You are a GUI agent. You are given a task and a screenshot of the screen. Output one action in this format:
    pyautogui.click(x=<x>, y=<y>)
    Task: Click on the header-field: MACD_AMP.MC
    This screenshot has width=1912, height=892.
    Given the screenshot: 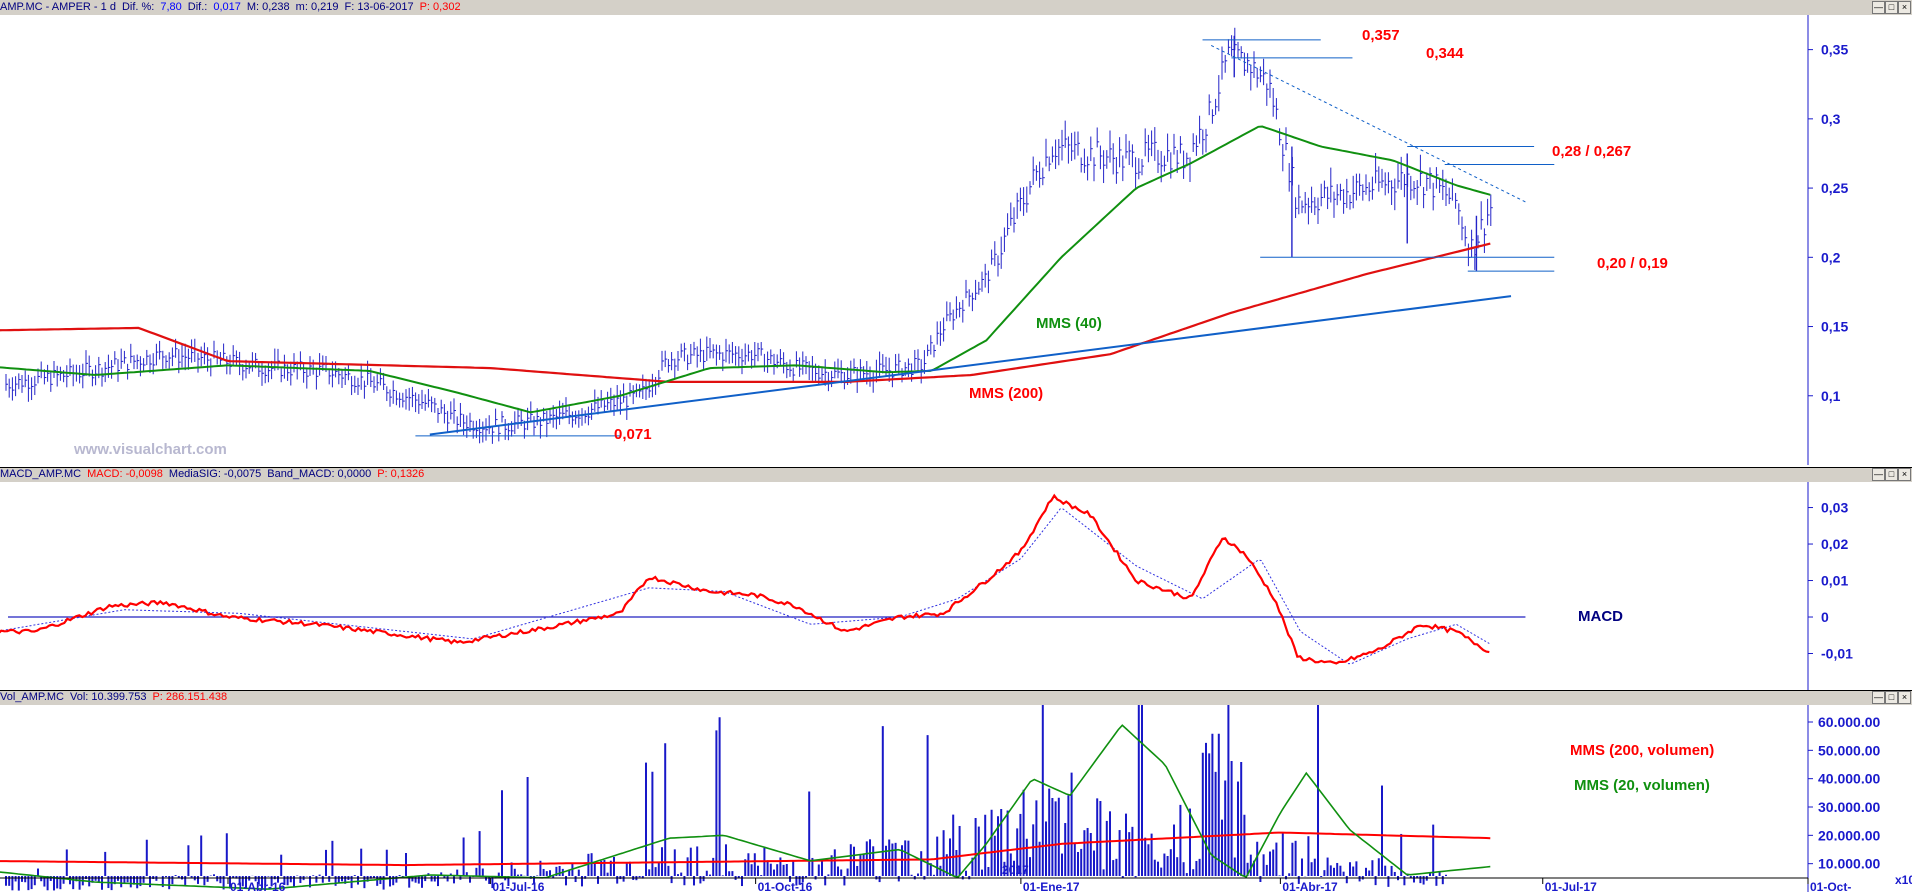 What is the action you would take?
    pyautogui.click(x=41, y=474)
    